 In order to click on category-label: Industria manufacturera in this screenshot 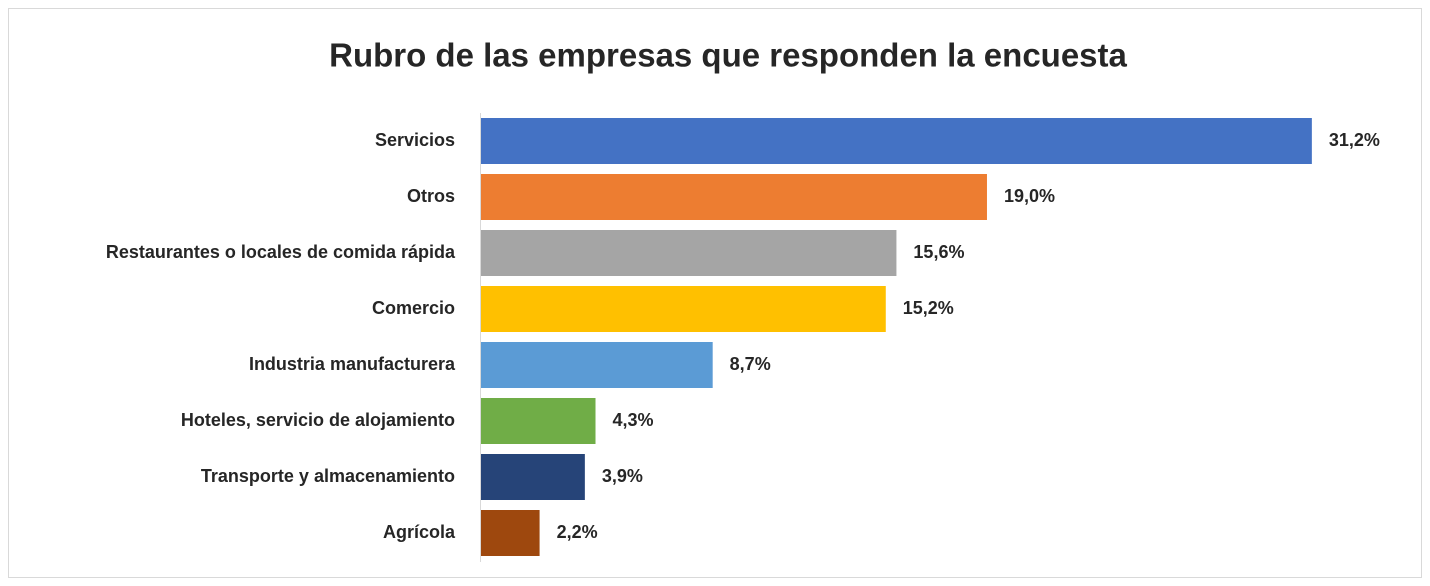, I will do `click(352, 364)`.